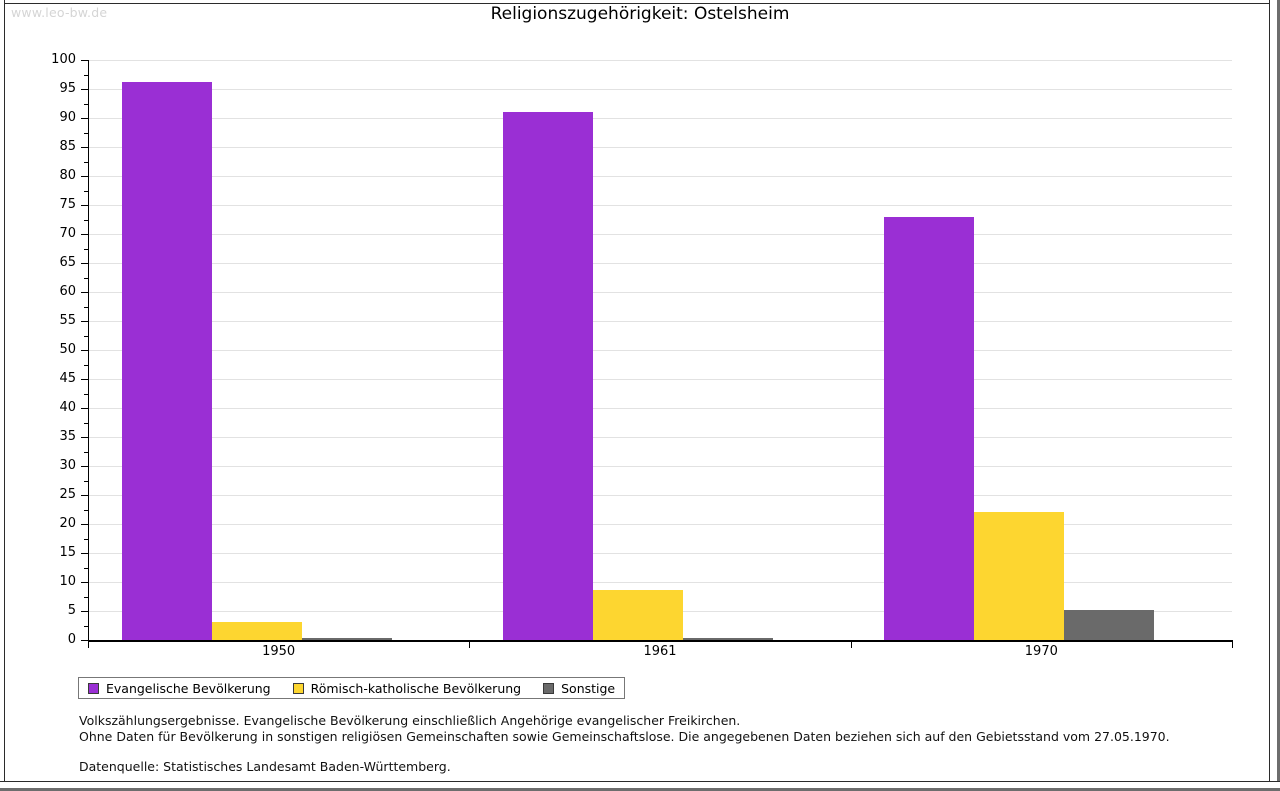 This screenshot has width=1280, height=791. I want to click on bar-1970-sonstige, so click(1109, 624).